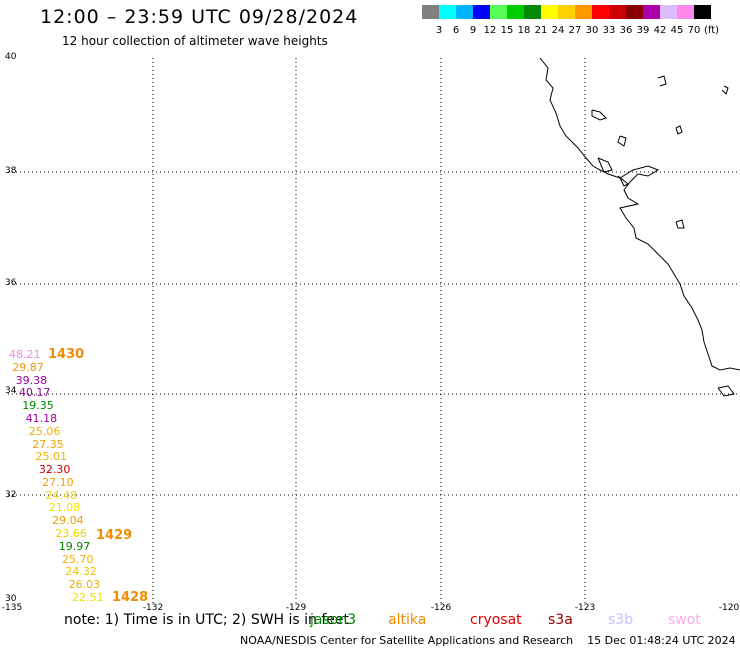 The width and height of the screenshot is (740, 650). What do you see at coordinates (68, 521) in the screenshot?
I see `wave-height-reading: 29.04` at bounding box center [68, 521].